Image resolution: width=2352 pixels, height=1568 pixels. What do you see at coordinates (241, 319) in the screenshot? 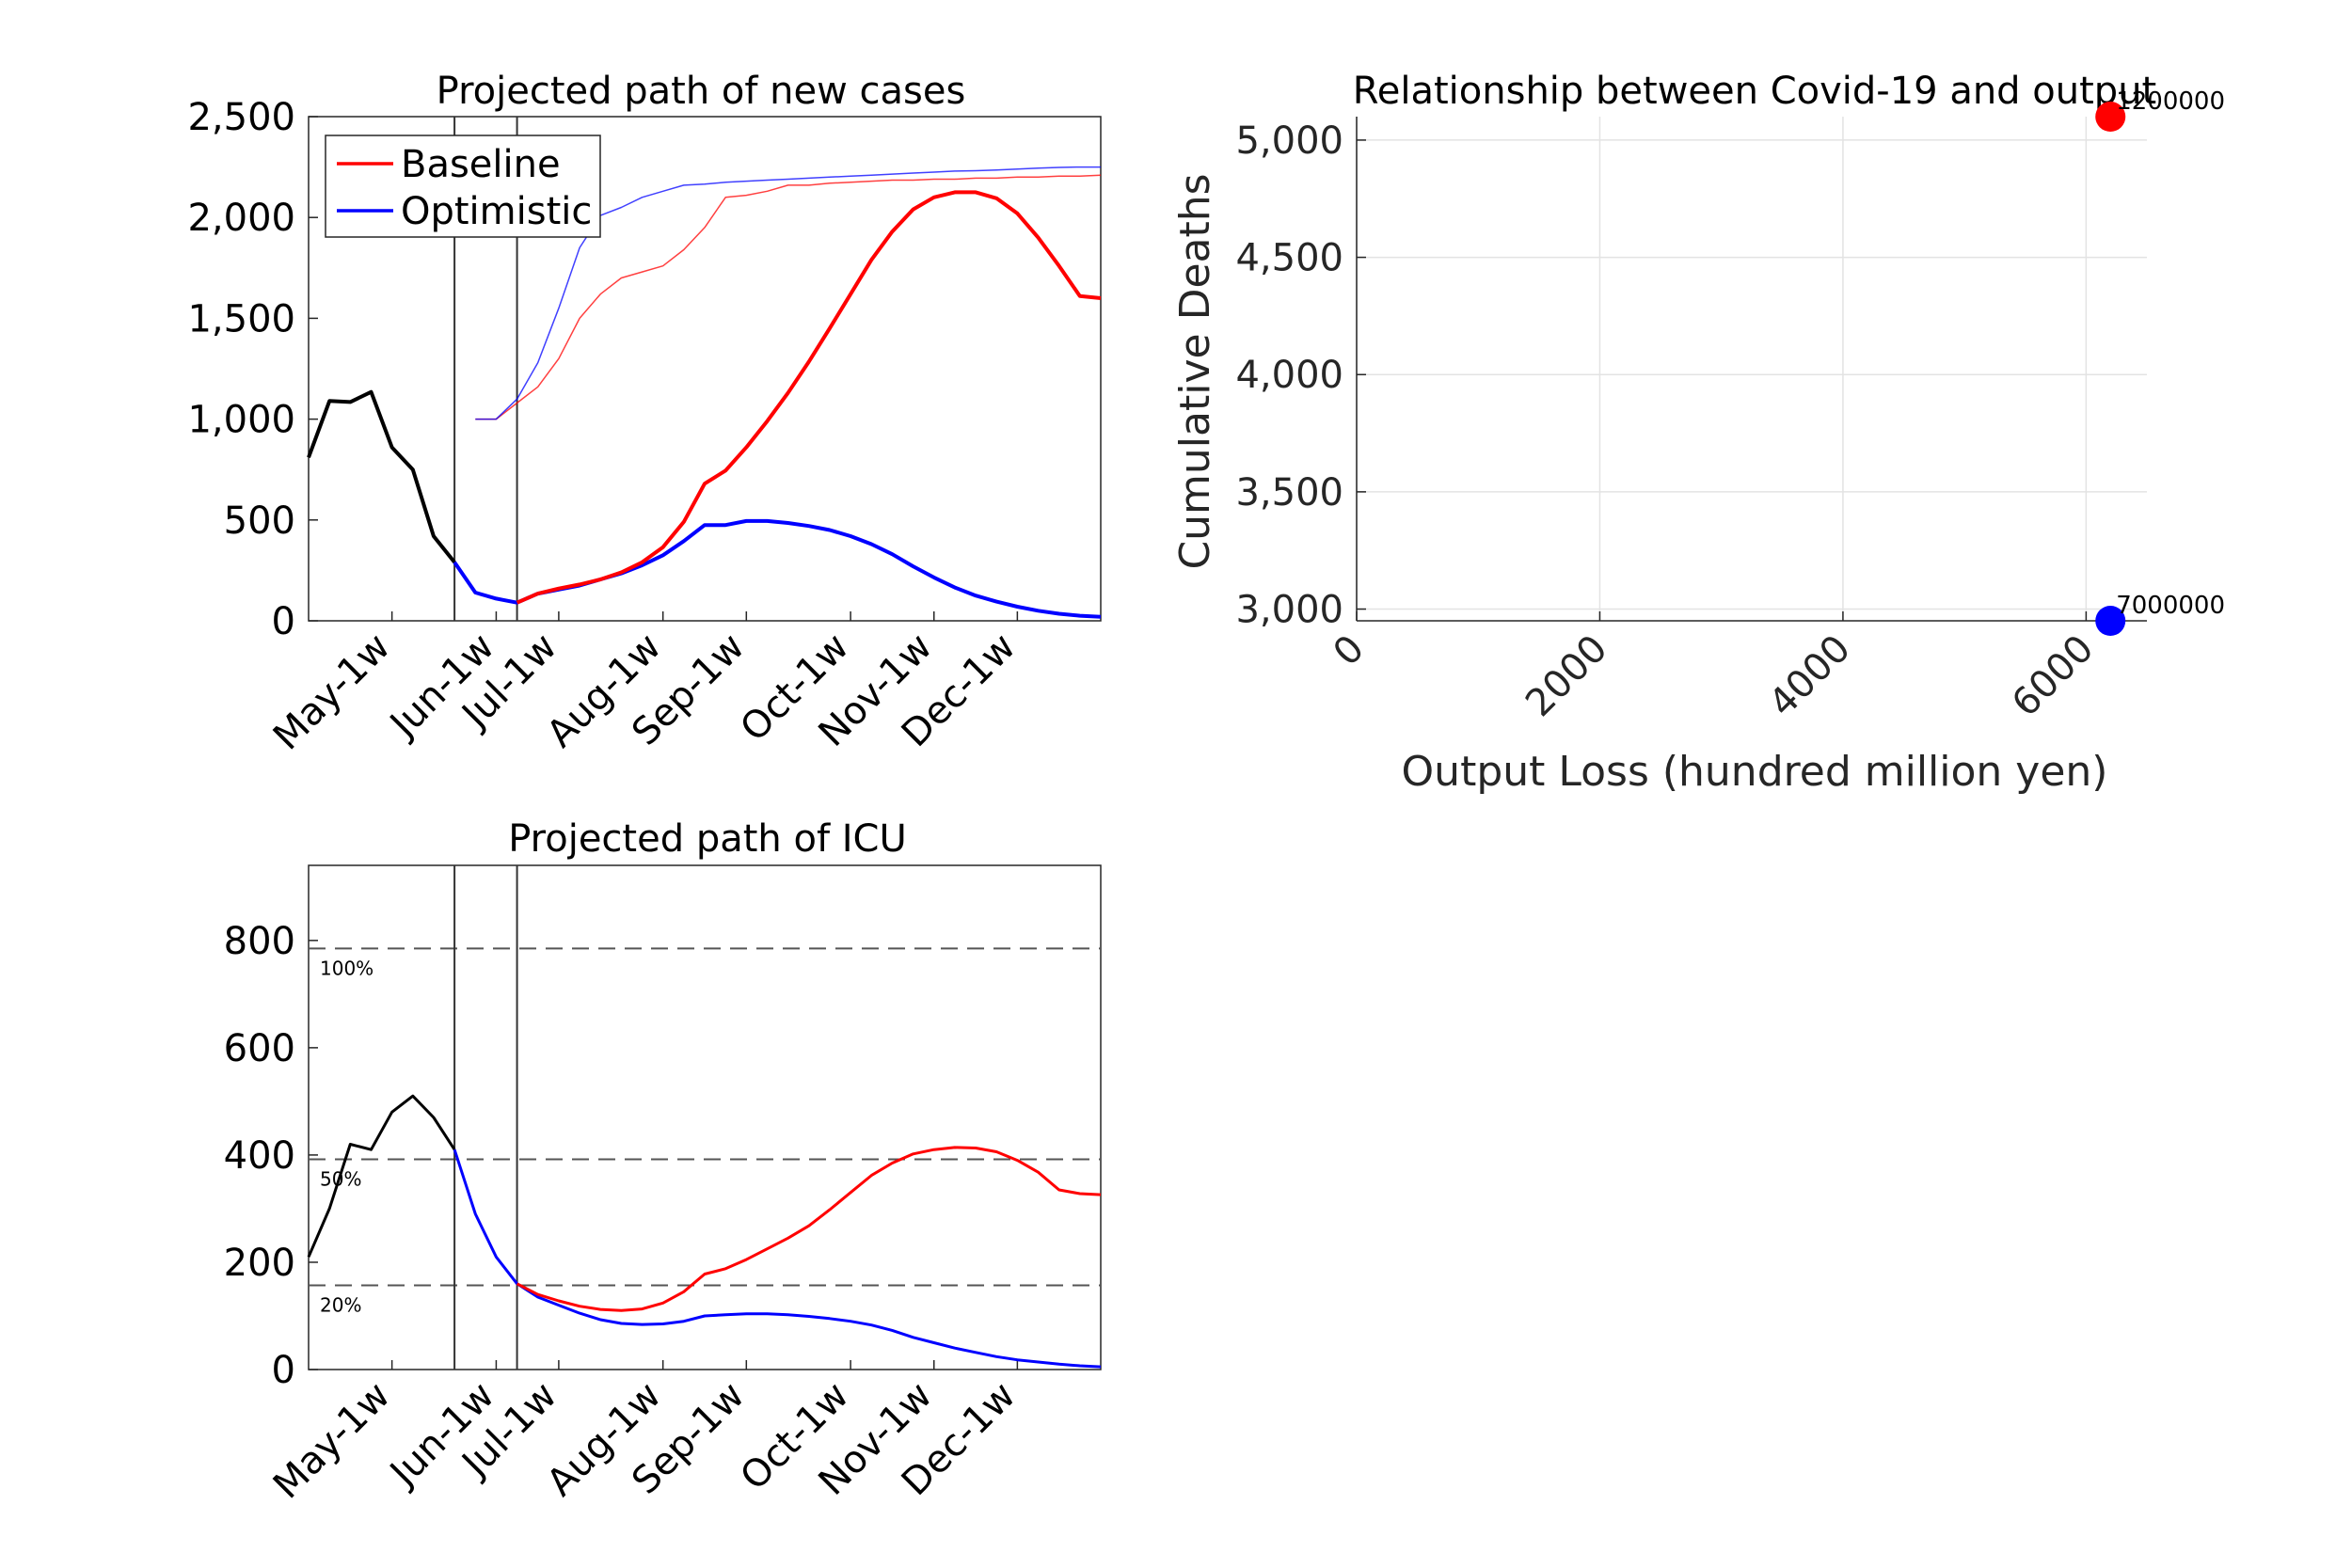
I see `y-tick-label: 1,500` at bounding box center [241, 319].